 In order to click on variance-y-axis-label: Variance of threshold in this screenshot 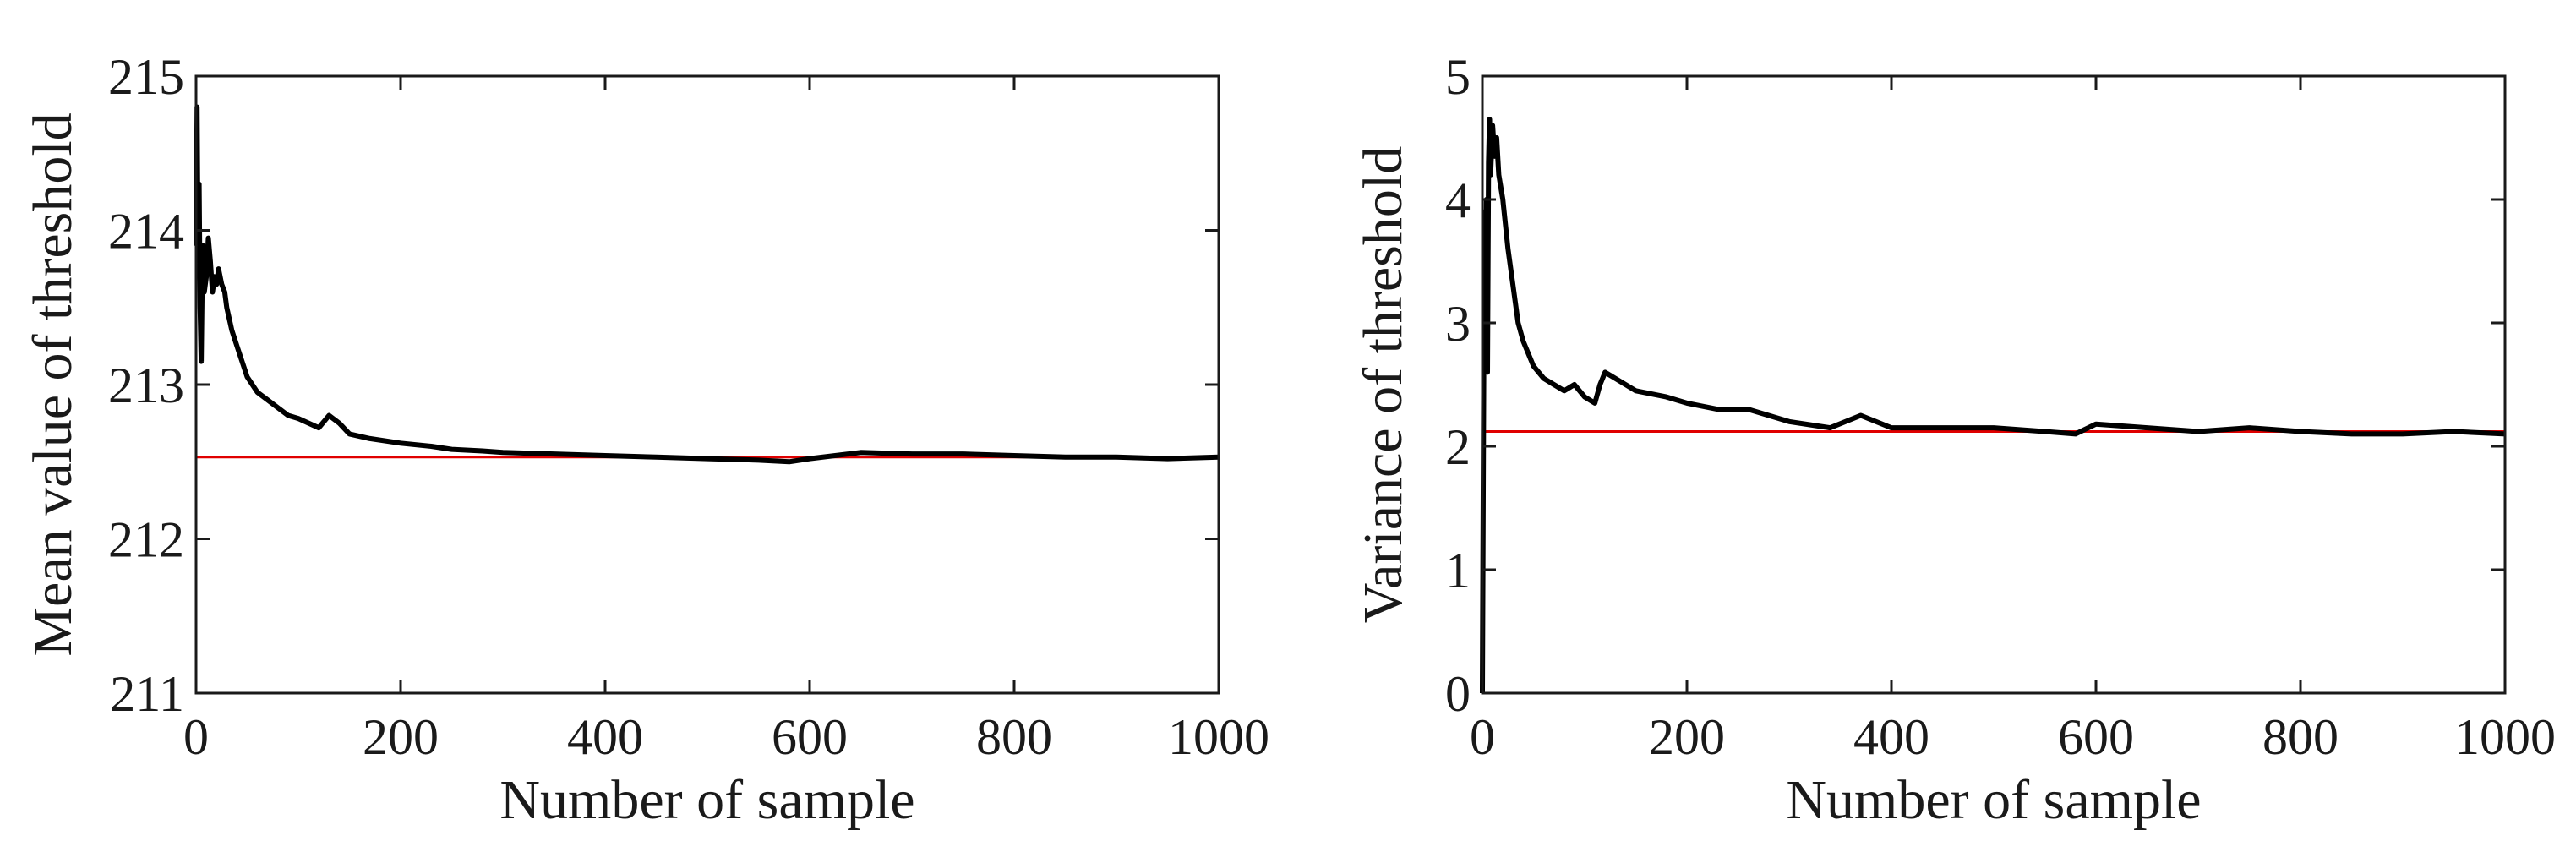, I will do `click(1383, 384)`.